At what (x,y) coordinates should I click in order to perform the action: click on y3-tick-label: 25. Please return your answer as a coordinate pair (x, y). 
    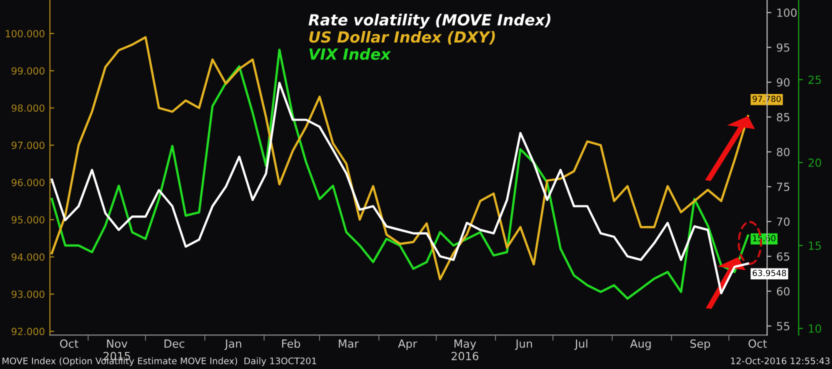
    Looking at the image, I should click on (814, 80).